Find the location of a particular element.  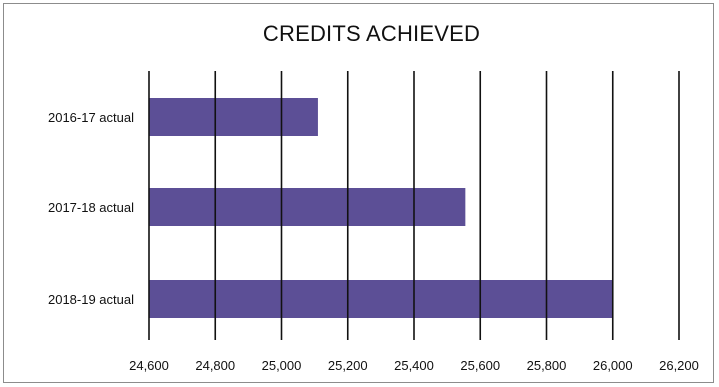

category-label: 2018-19 actual is located at coordinates (91, 299).